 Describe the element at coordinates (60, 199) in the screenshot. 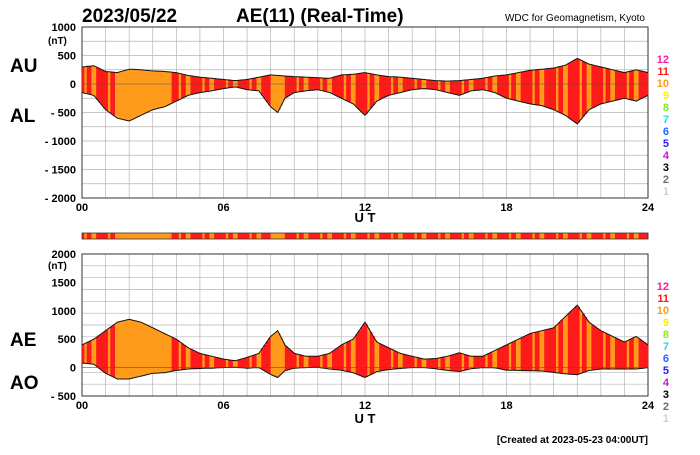

I see `y-tick-label: - 2000` at that location.